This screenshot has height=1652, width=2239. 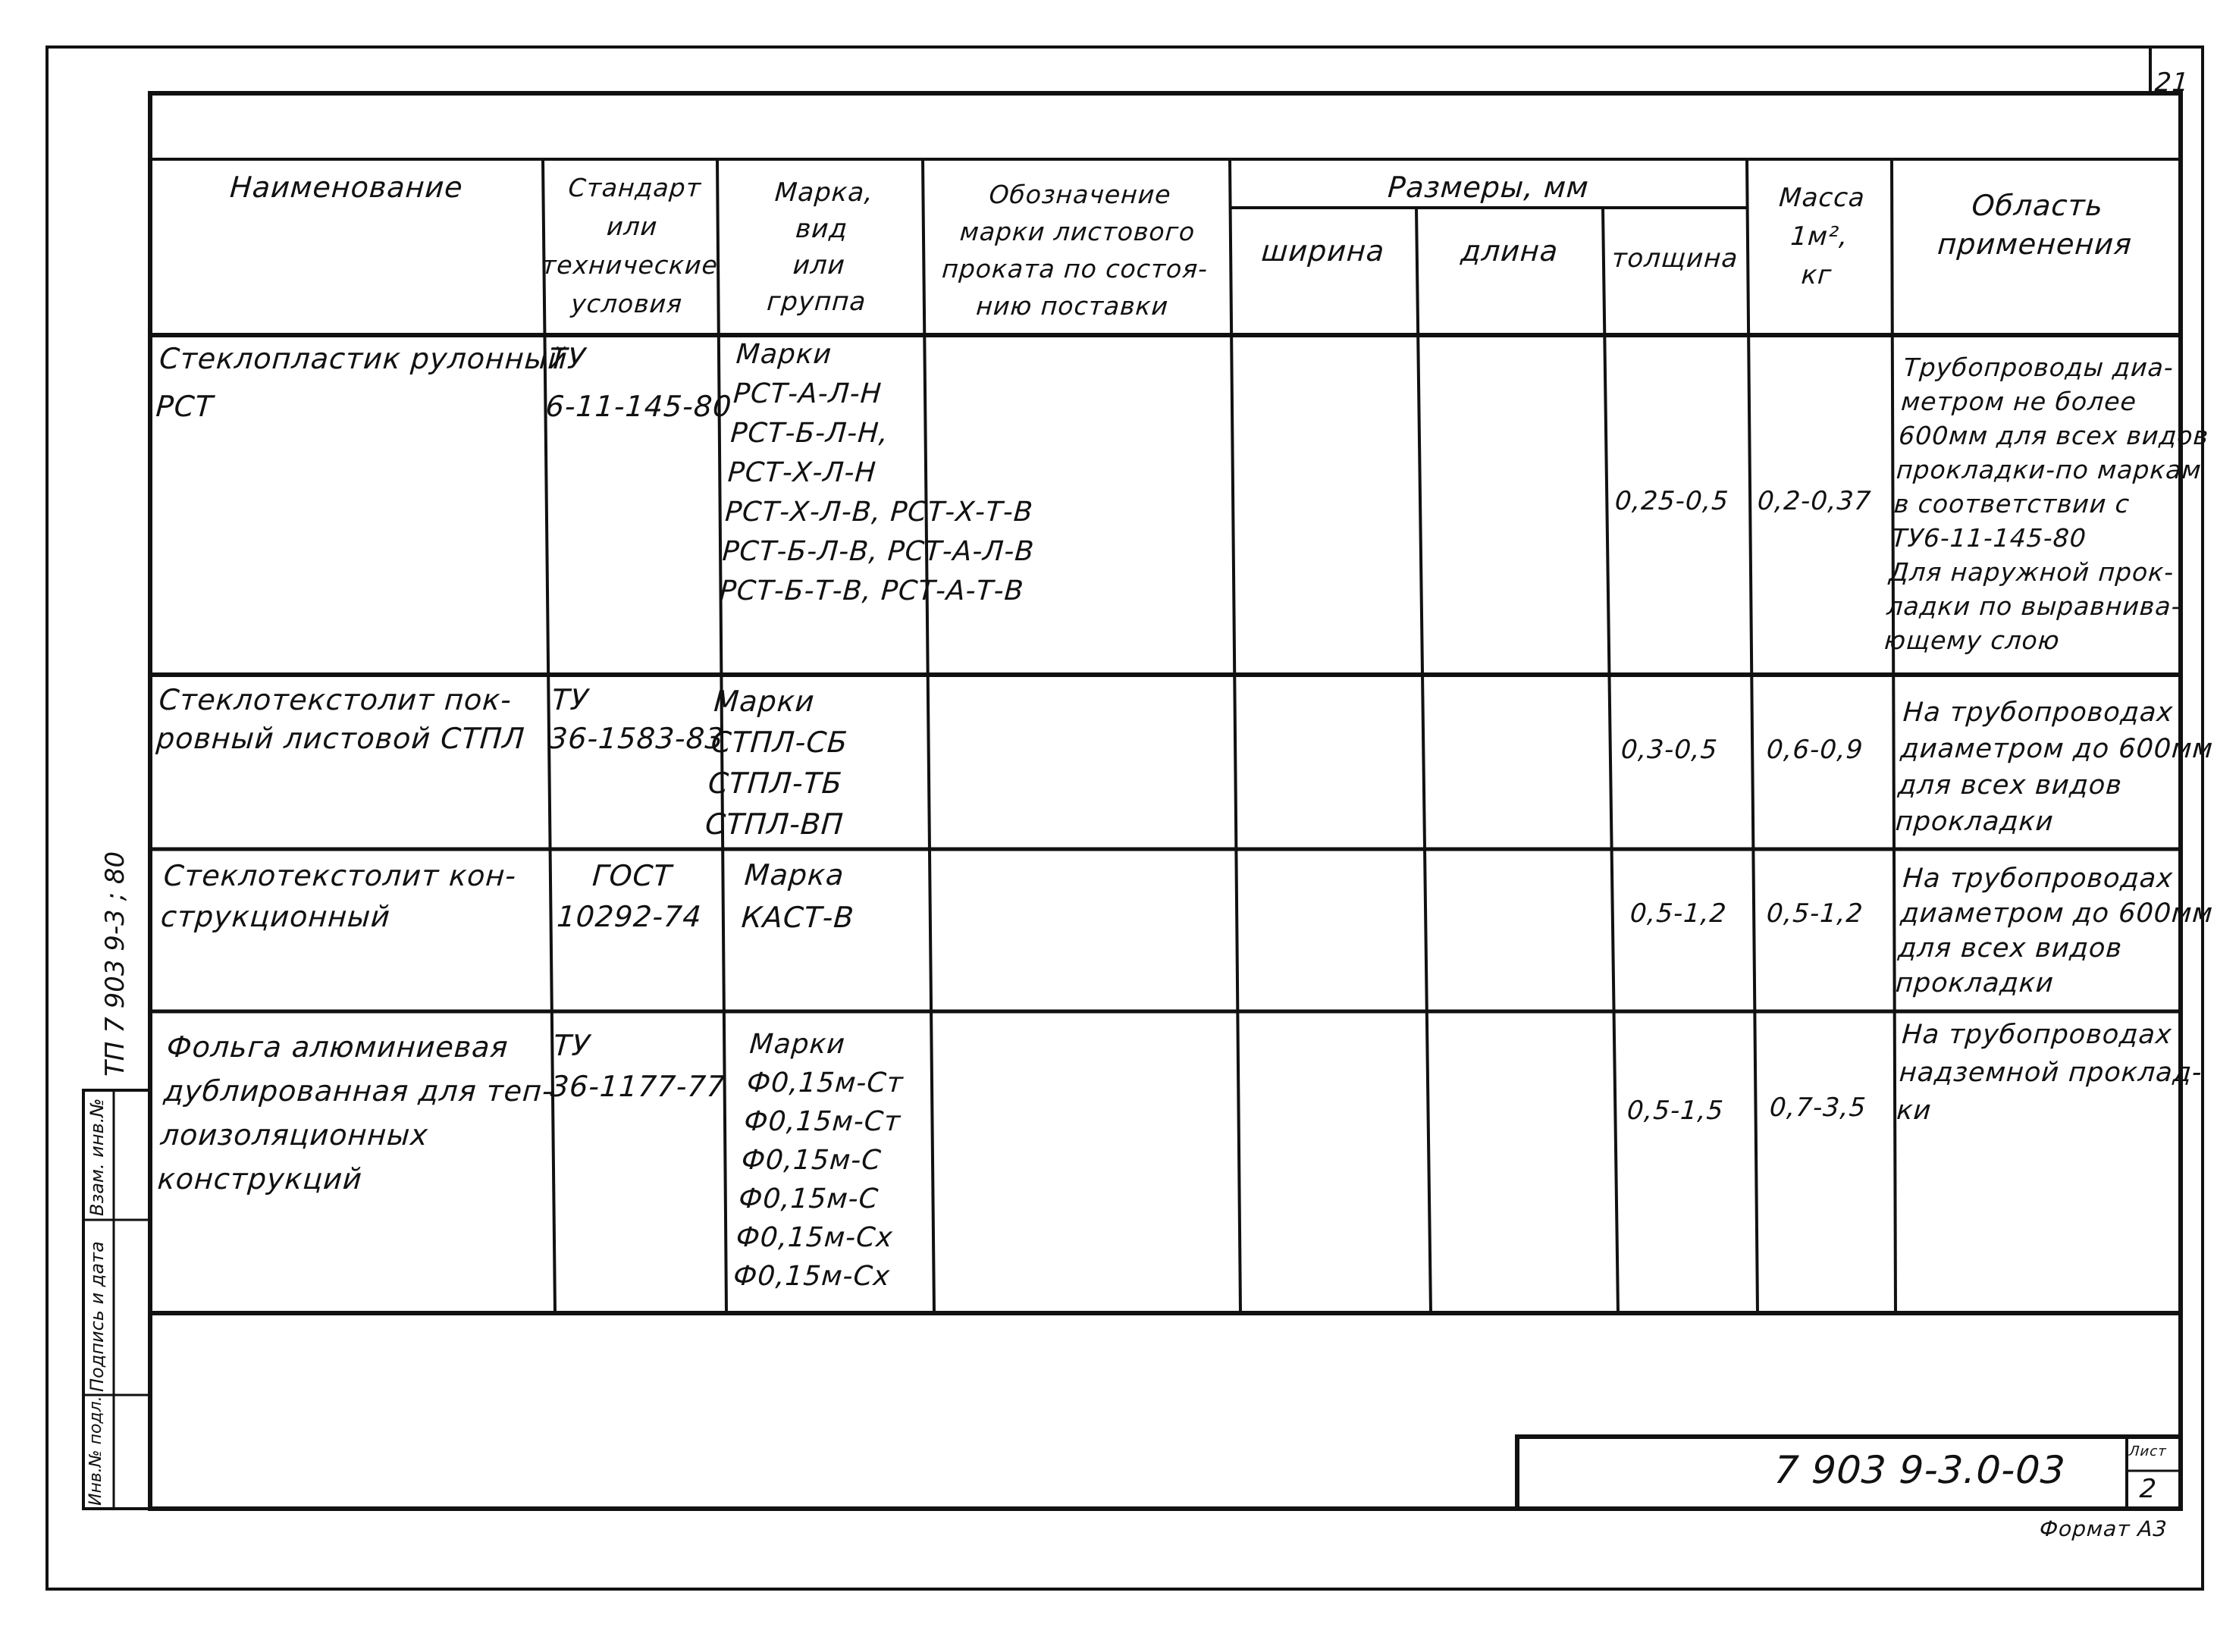 I want to click on row1-thickness: 0,25-0,5, so click(x=1671, y=501).